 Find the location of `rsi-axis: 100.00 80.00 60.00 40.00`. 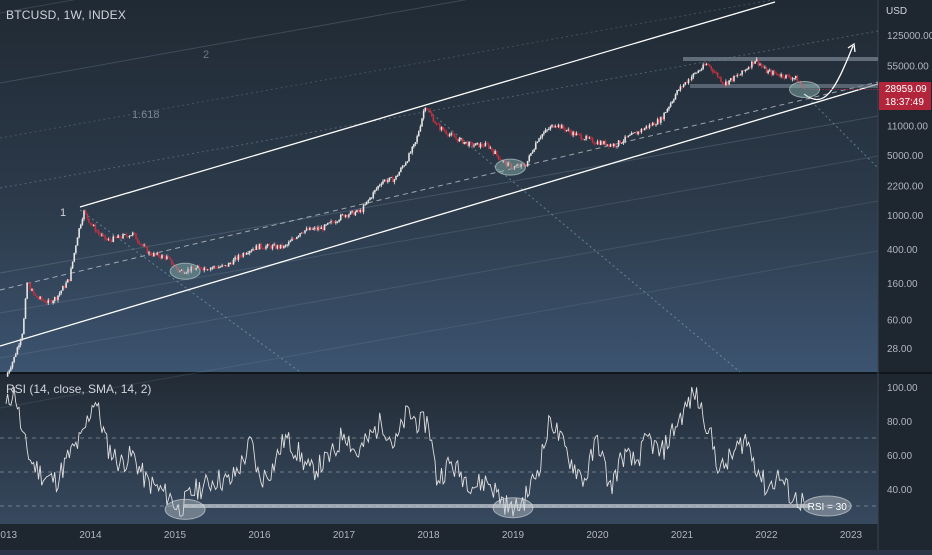

rsi-axis: 100.00 80.00 60.00 40.00 is located at coordinates (902, 439).